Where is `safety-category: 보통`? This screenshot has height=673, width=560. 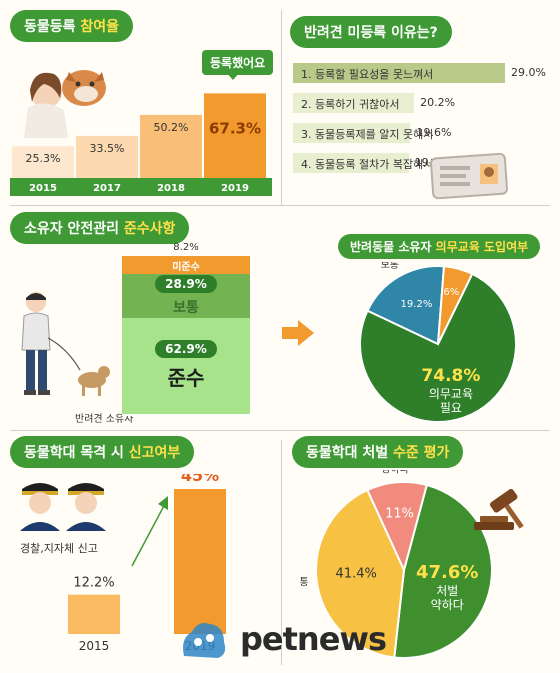
safety-category: 보통 is located at coordinates (186, 307).